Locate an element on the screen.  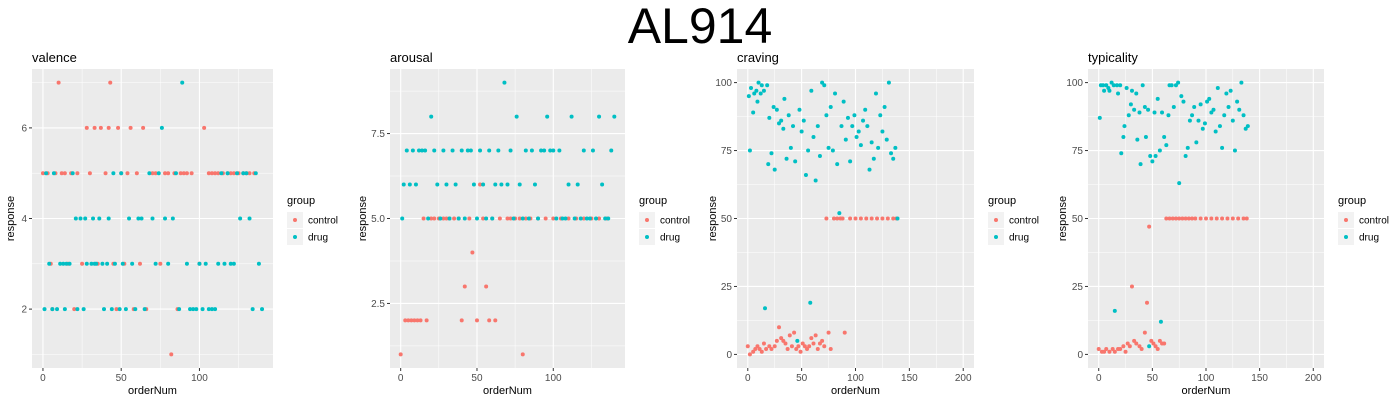
y-tick-label: 75 is located at coordinates (1078, 151).